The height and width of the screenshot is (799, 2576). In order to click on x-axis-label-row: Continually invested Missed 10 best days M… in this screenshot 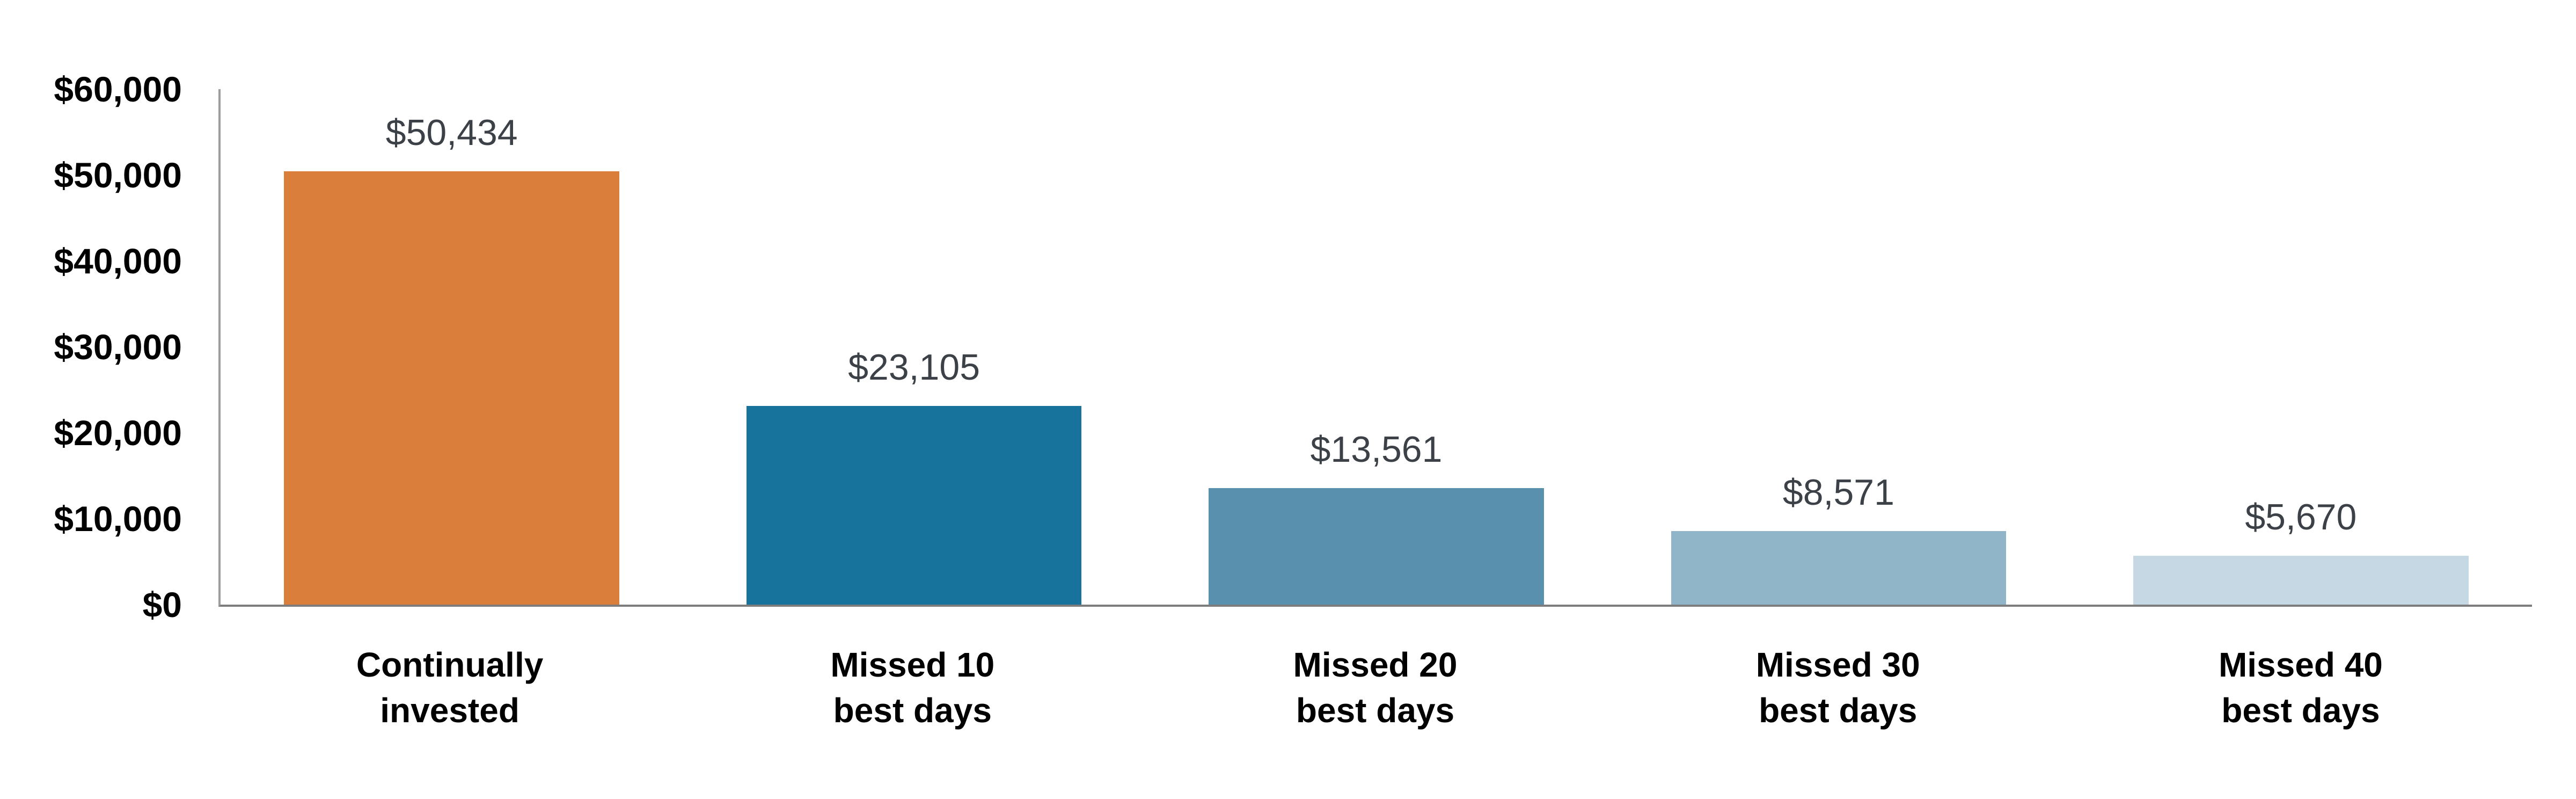, I will do `click(1375, 687)`.